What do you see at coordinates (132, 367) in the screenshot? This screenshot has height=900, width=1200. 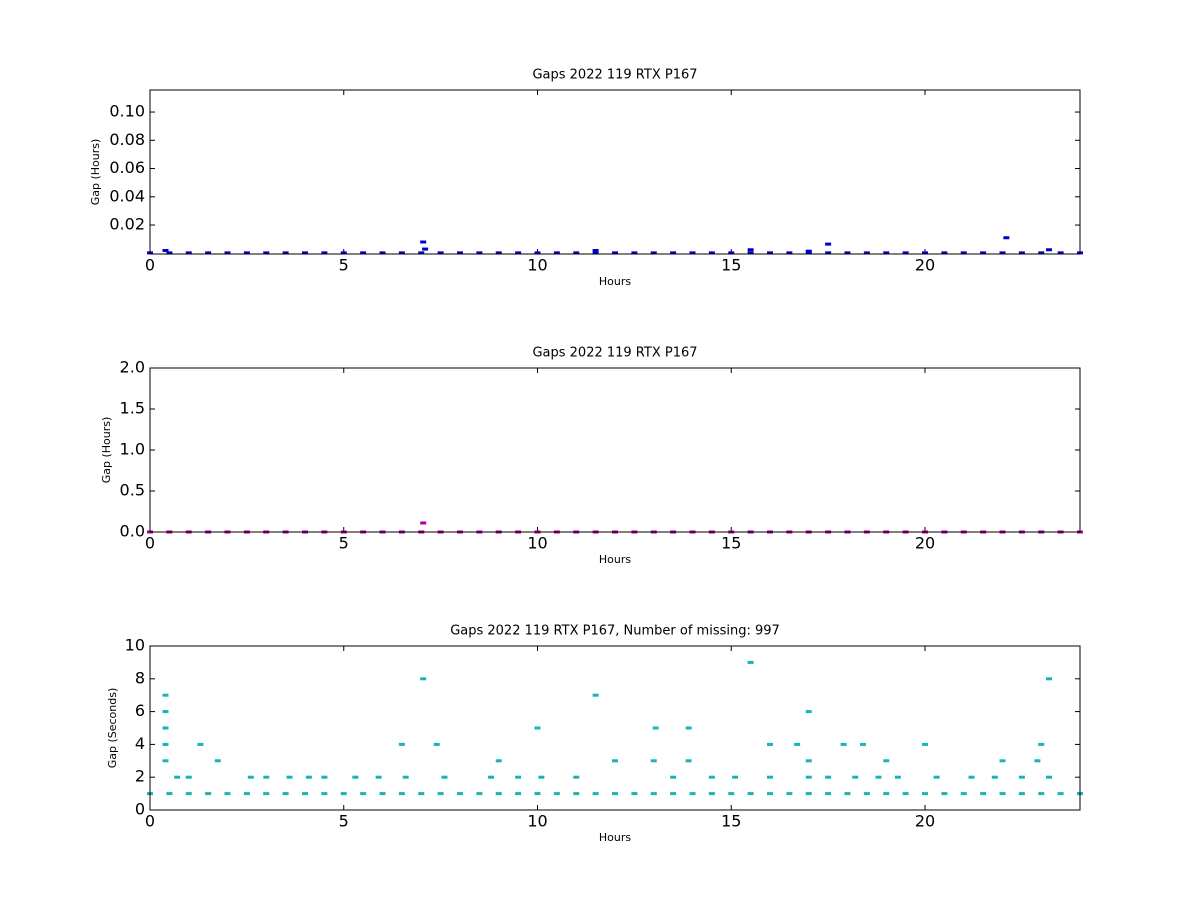 I see `y-tick-label: 2.0` at bounding box center [132, 367].